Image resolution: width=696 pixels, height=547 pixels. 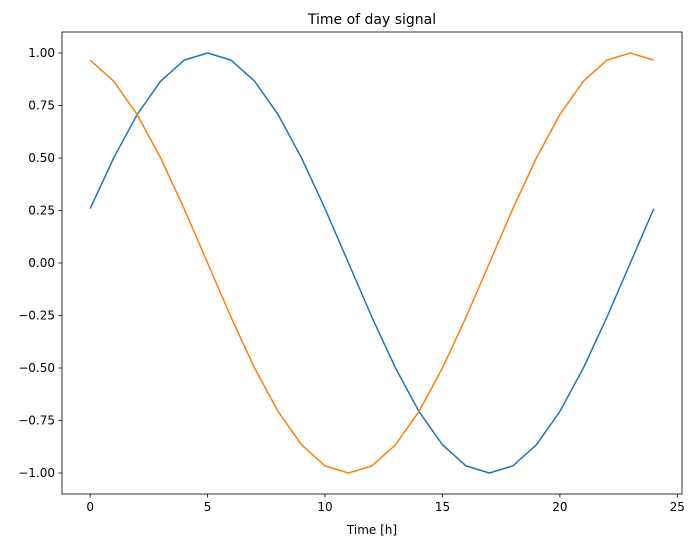 What do you see at coordinates (41, 106) in the screenshot?
I see `y-tick-label: 0.75` at bounding box center [41, 106].